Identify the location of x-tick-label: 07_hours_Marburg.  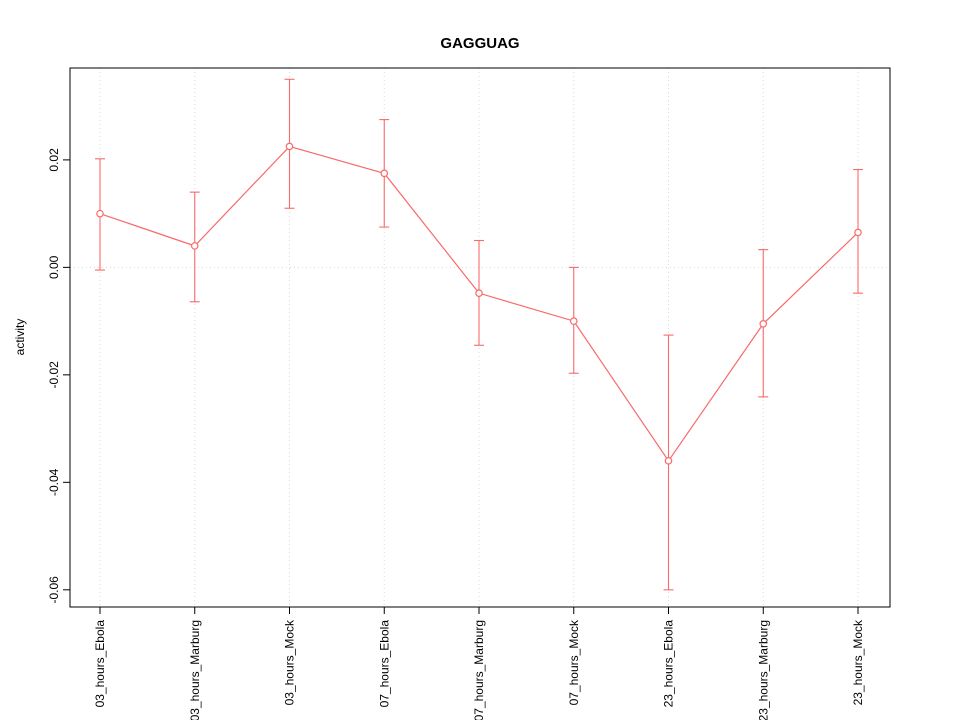
(479, 670).